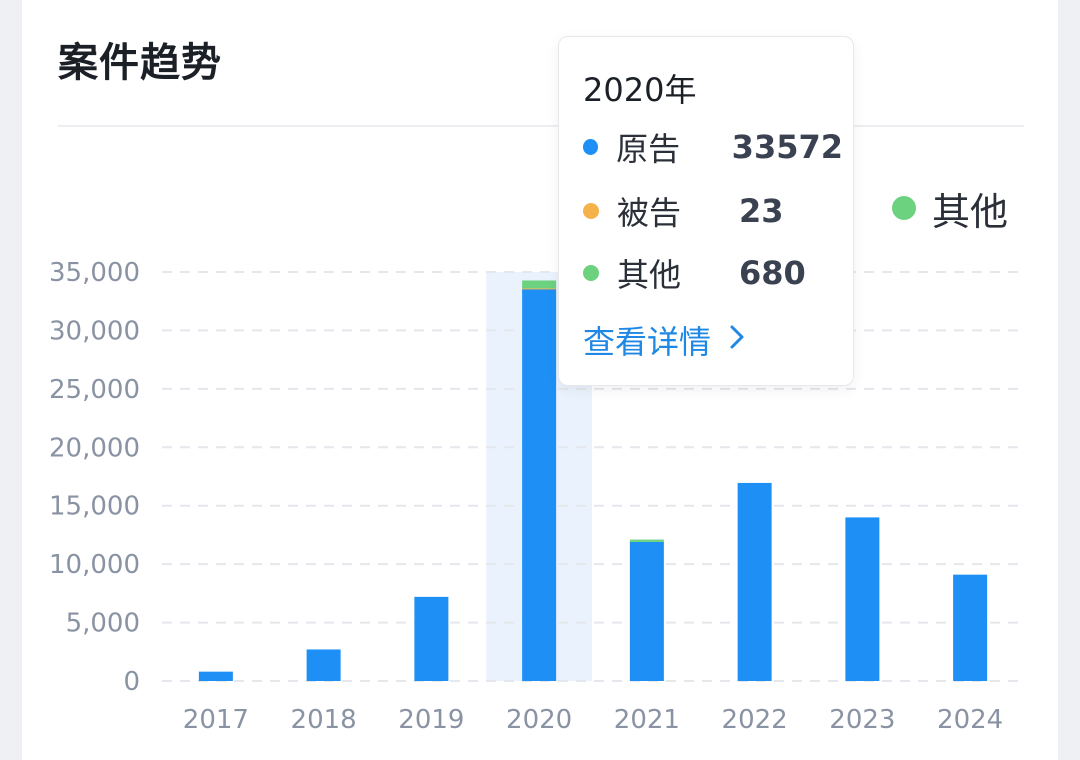 The image size is (1080, 760). Describe the element at coordinates (324, 720) in the screenshot. I see `x-tick-label: 2018` at that location.